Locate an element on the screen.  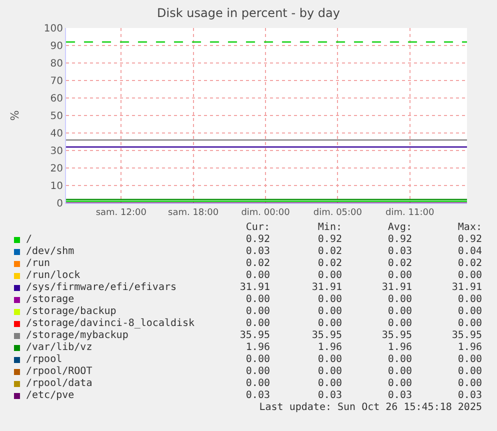
legend-label: /storage/mybackup is located at coordinates (77, 336).